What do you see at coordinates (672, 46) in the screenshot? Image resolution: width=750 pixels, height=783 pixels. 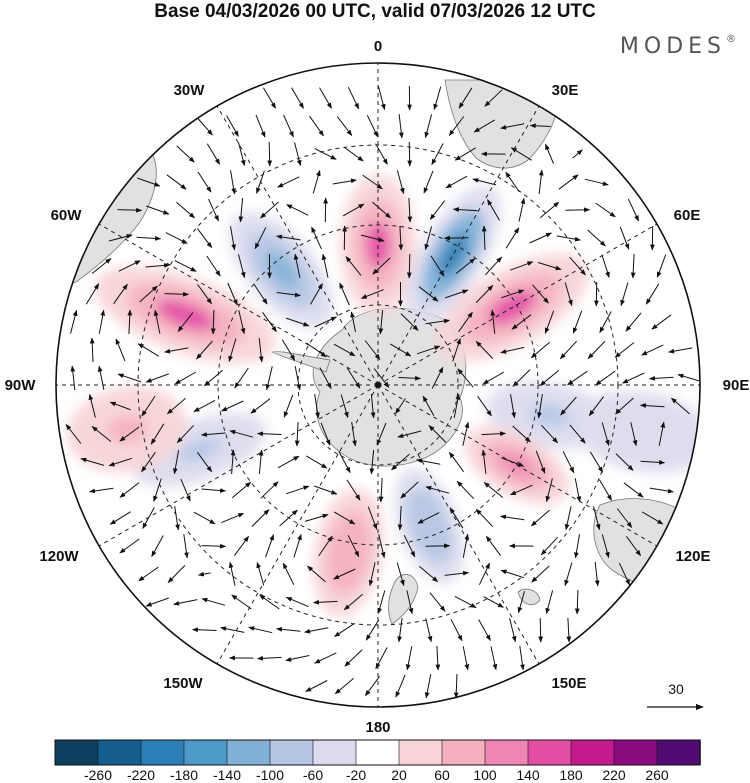 I see `brand-text: MODES` at bounding box center [672, 46].